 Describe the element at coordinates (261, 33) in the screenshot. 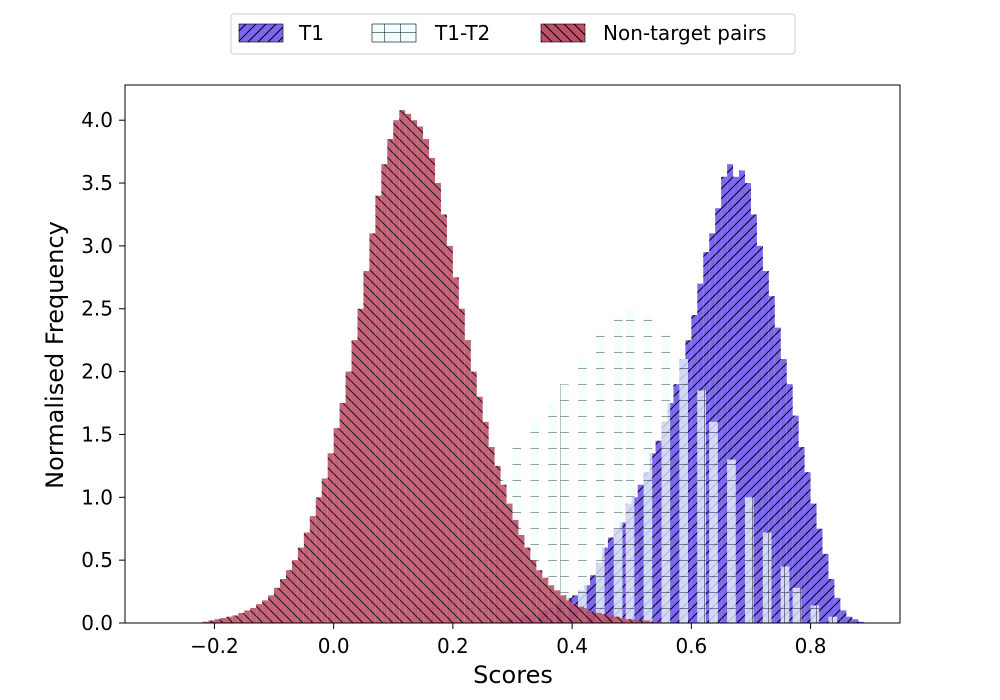

I see `legend-swatch-t1` at that location.